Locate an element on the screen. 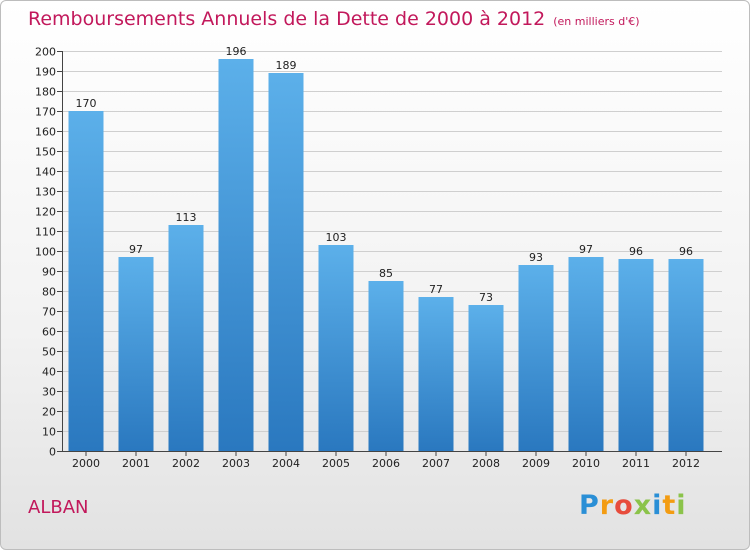 The height and width of the screenshot is (550, 750). logo-letter: P is located at coordinates (589, 505).